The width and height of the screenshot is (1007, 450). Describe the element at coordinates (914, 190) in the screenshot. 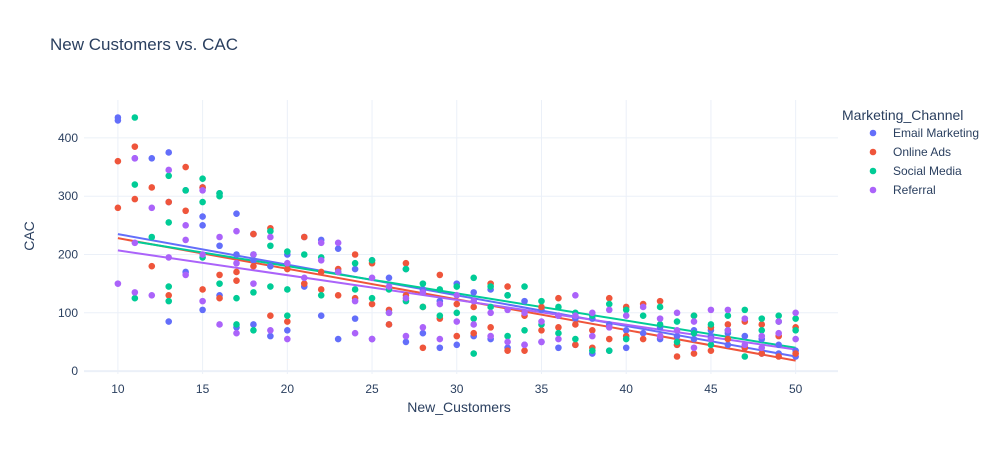

I see `legend-label-referral: Referral` at that location.